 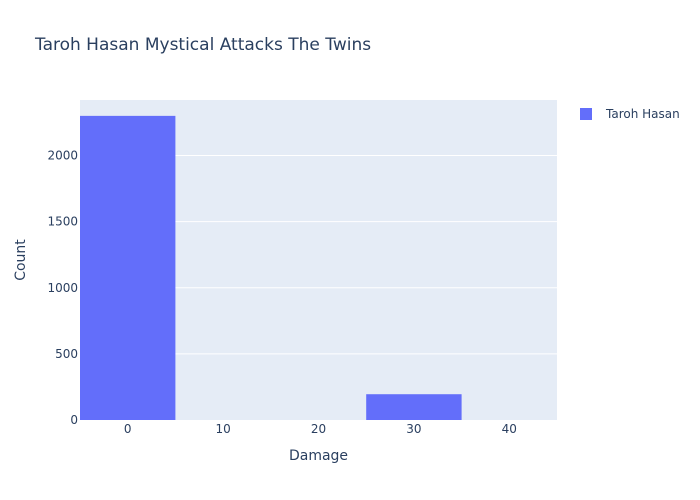 I want to click on y-axis-ticks: 0 500 1000 1500 2000, so click(x=62, y=288).